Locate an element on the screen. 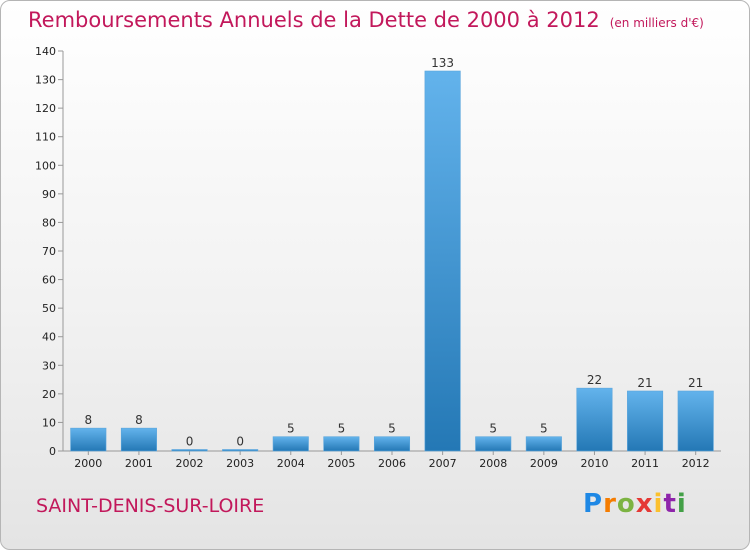 This screenshot has height=550, width=750. y-tick-label: 70 is located at coordinates (49, 251).